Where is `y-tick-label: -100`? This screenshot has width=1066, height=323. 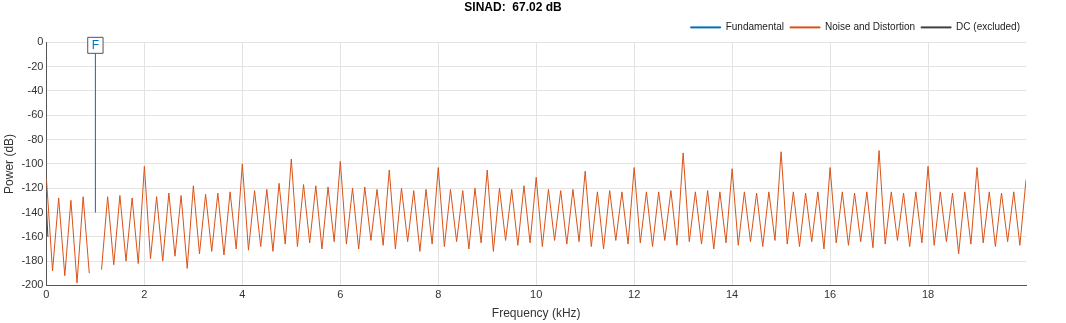
y-tick-label: -100 is located at coordinates (32, 162).